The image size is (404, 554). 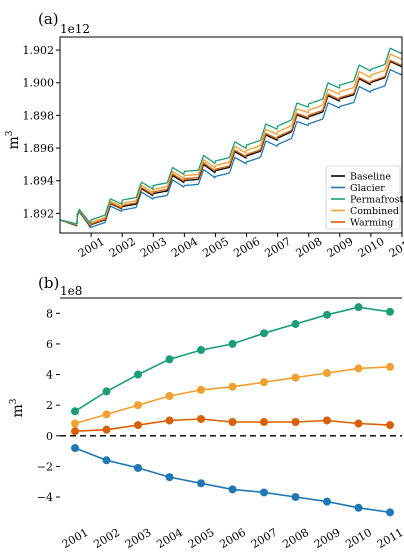 What do you see at coordinates (264, 538) in the screenshot?
I see `panel-b-xtick-label: 2007` at bounding box center [264, 538].